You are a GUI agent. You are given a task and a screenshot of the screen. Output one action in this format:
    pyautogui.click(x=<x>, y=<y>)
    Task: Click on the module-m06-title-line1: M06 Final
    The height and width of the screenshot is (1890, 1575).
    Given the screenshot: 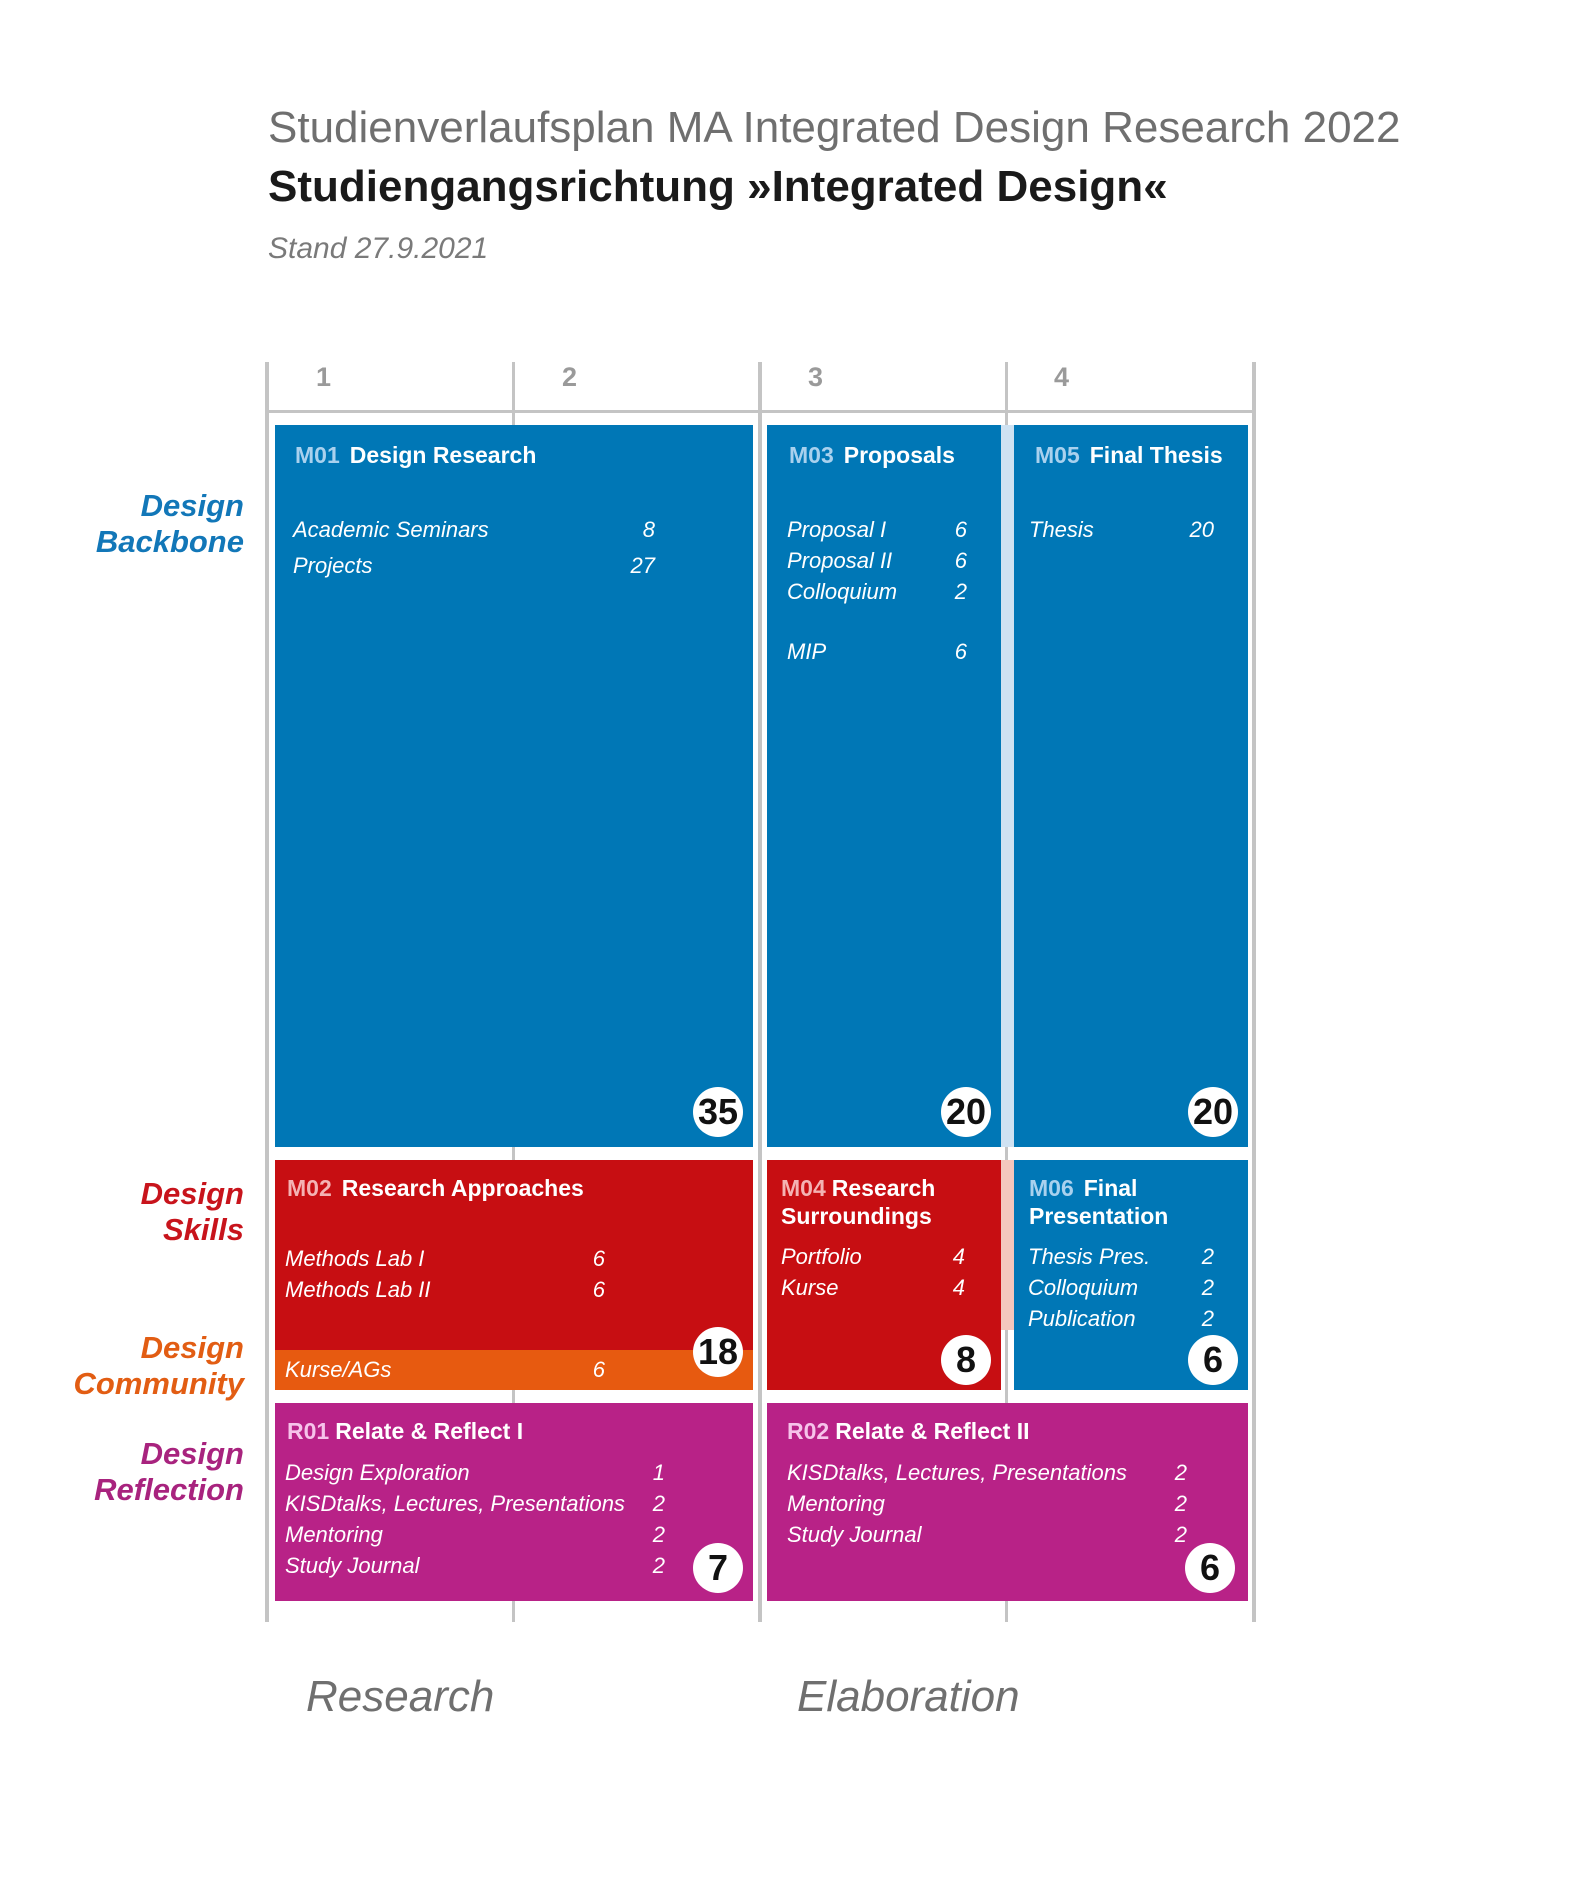 What is the action you would take?
    pyautogui.click(x=1098, y=1188)
    